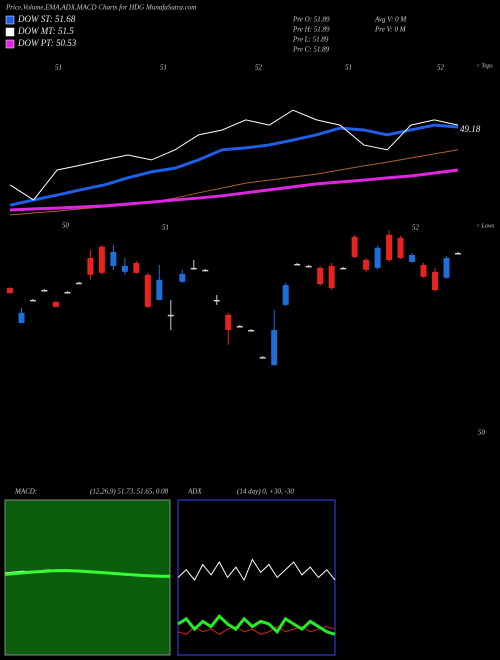 Image resolution: width=500 pixels, height=660 pixels. What do you see at coordinates (482, 433) in the screenshot?
I see `corner-label: 50` at bounding box center [482, 433].